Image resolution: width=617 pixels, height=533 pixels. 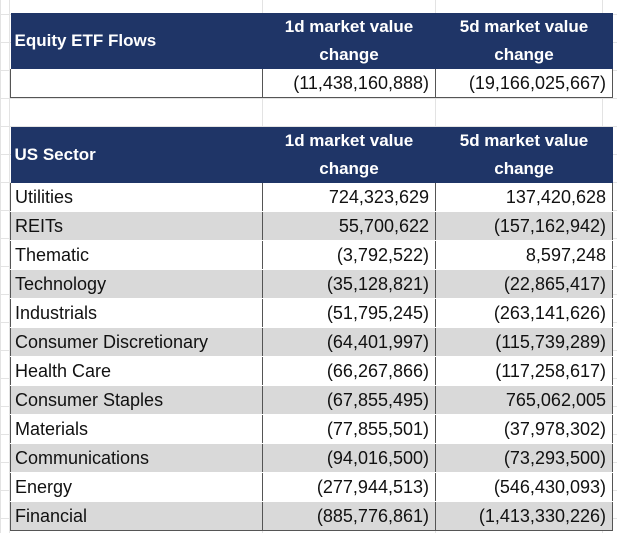 I want to click on us-sector-5d-header: 5d market value change, so click(x=524, y=155).